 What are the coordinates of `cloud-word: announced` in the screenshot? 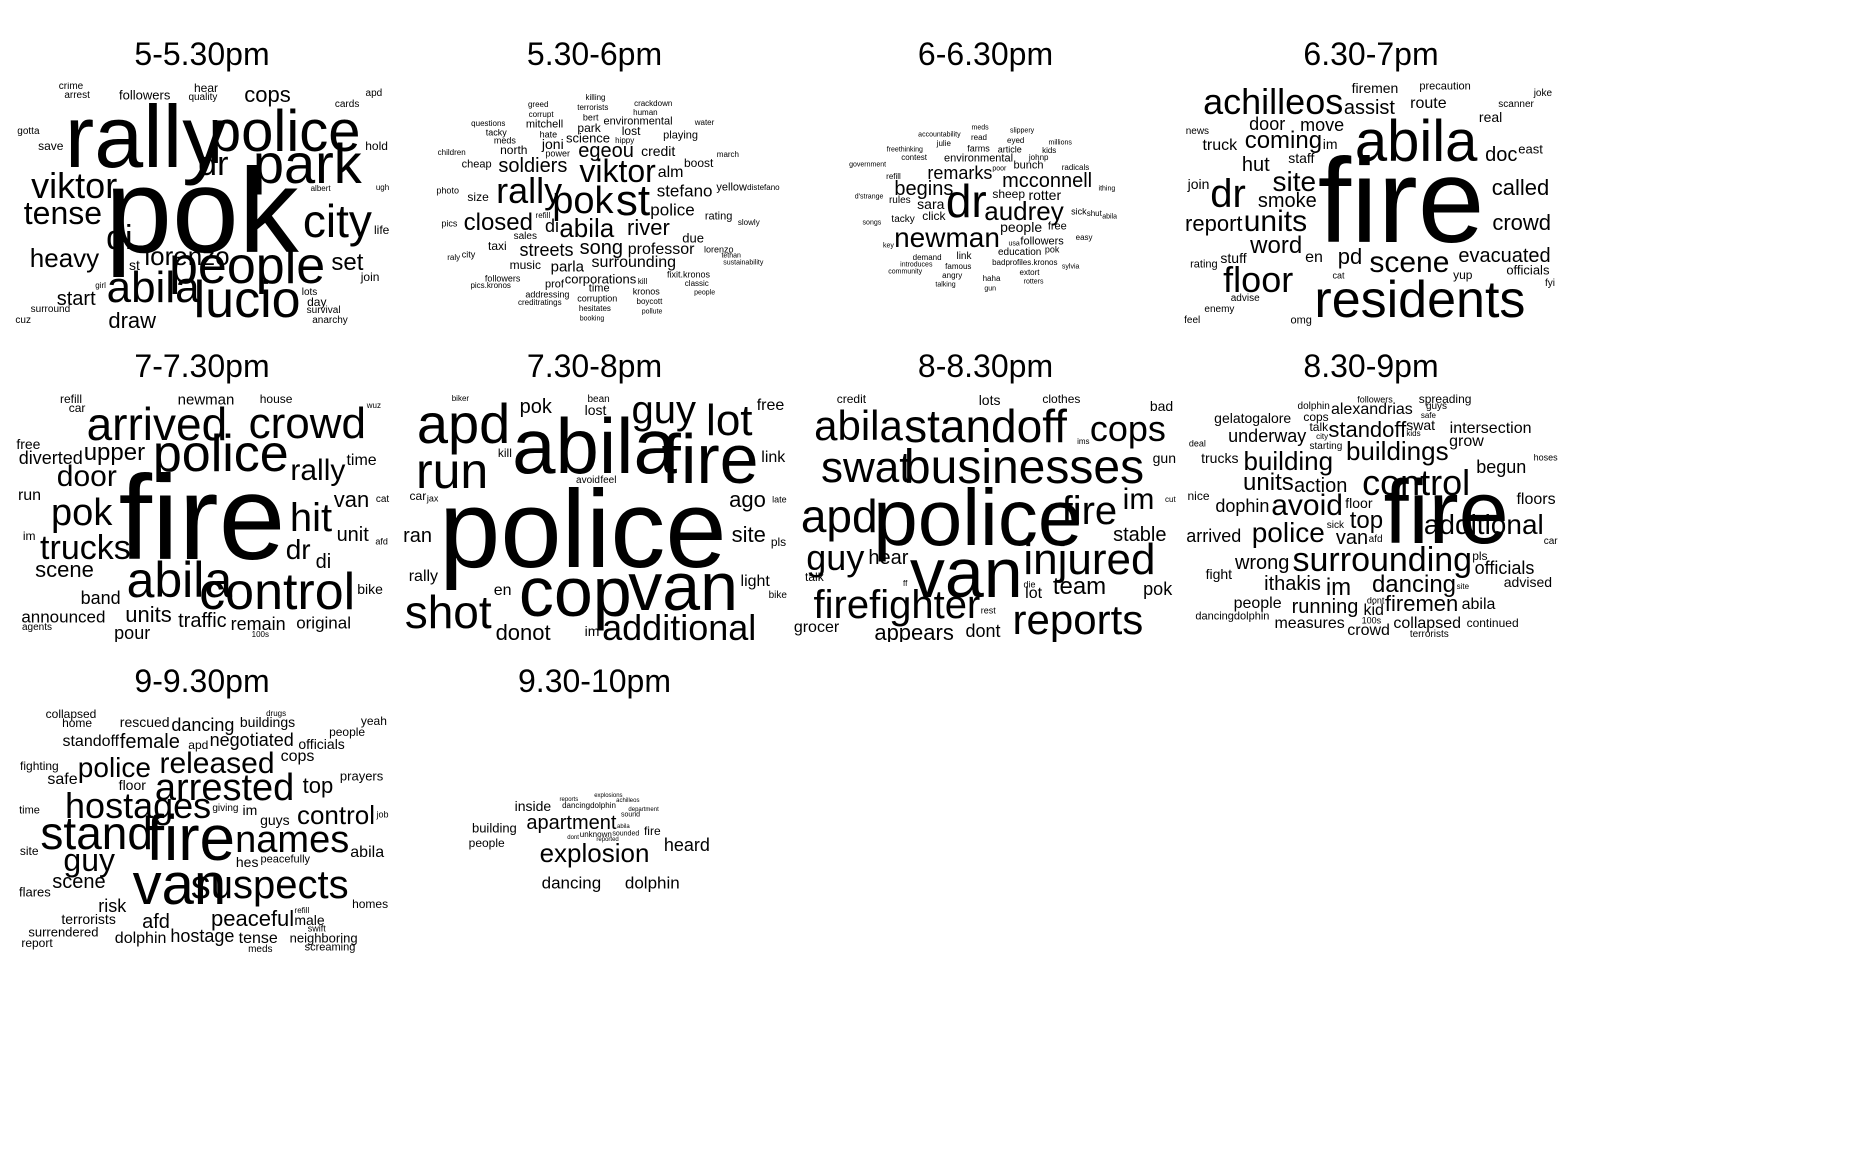 It's located at (63, 616).